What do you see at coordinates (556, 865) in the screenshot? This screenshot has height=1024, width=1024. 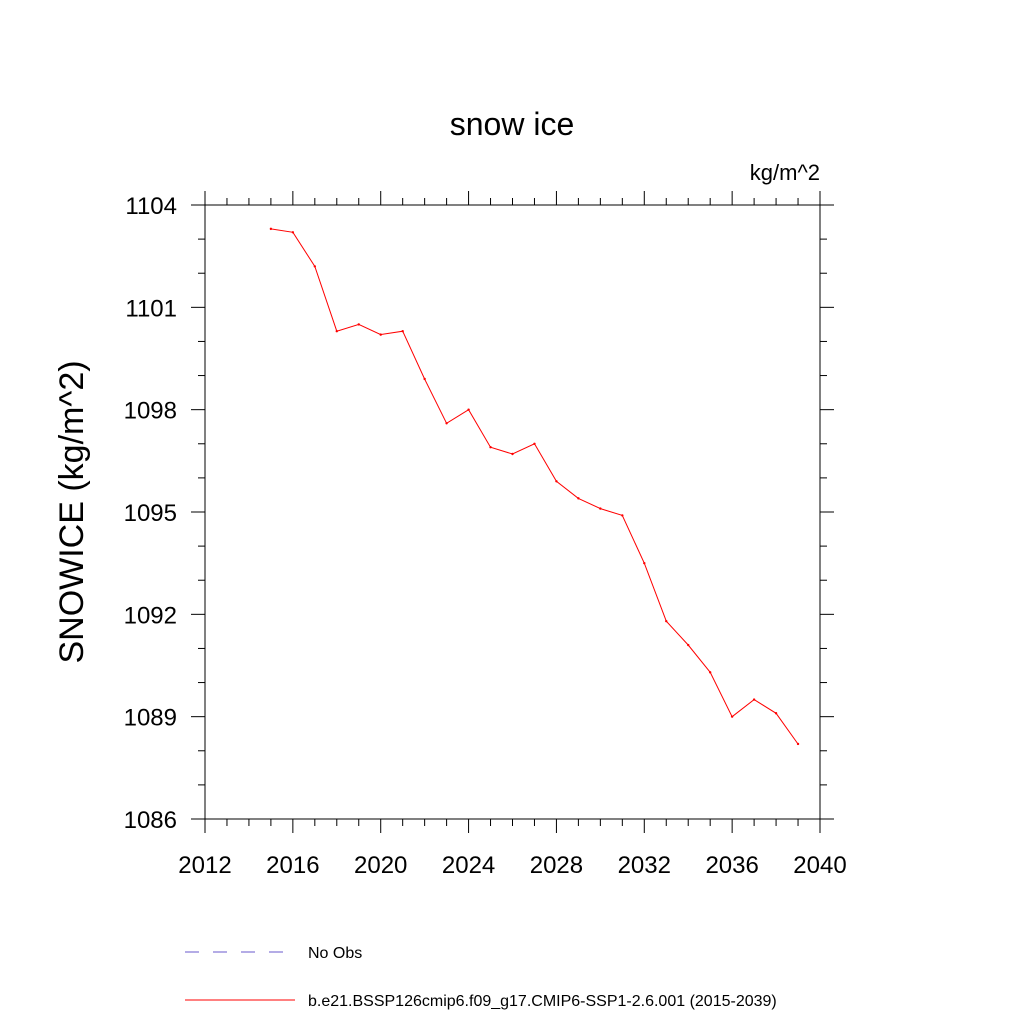 I see `x-tick-label: 2028` at bounding box center [556, 865].